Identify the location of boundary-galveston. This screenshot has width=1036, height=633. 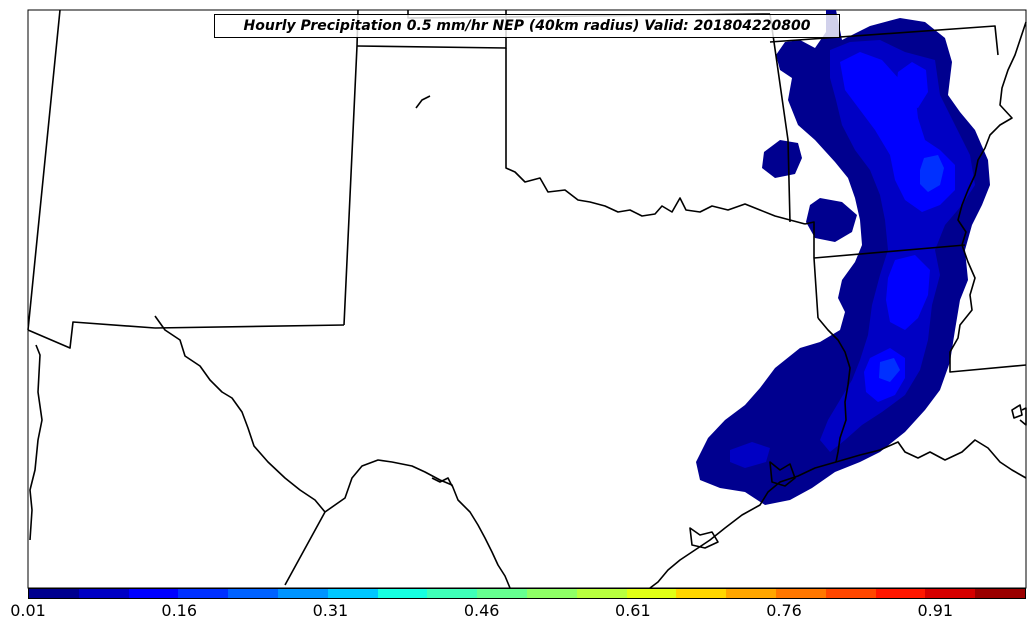
(782, 474).